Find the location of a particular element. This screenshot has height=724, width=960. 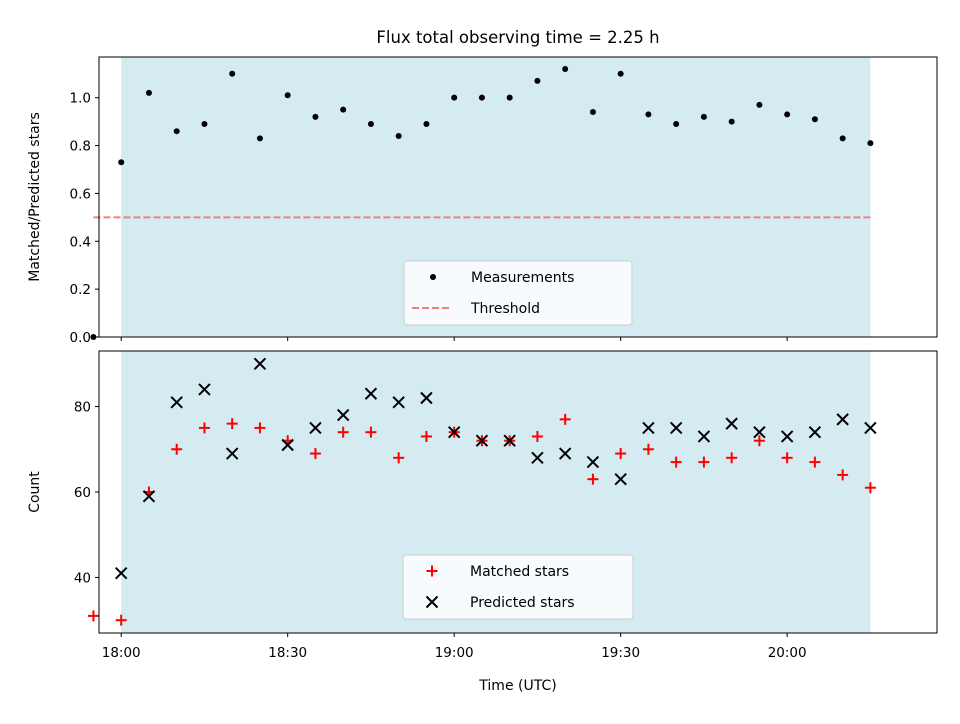

y-tick-label: 0.8 is located at coordinates (80, 147).